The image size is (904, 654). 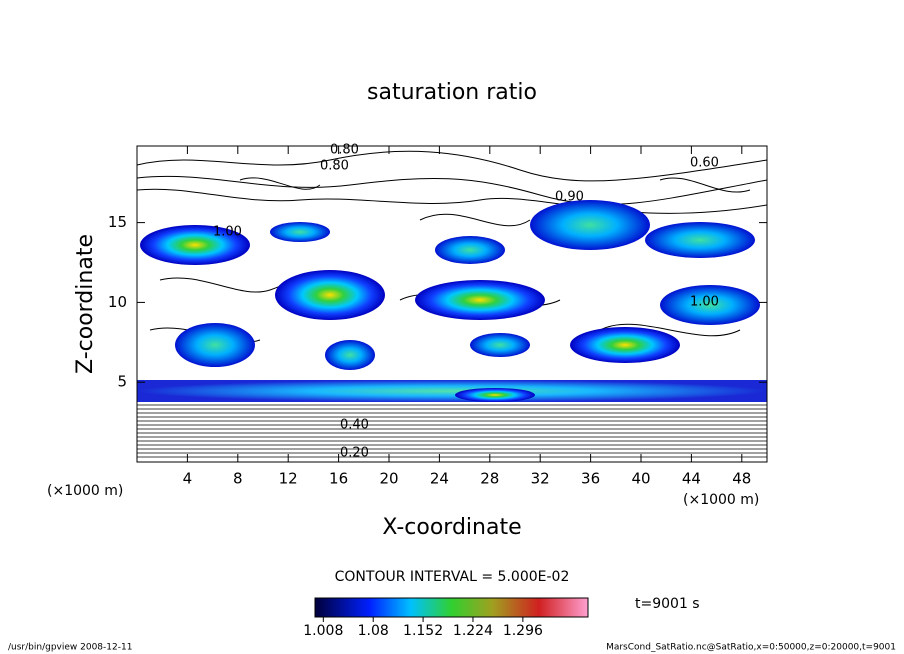 I want to click on contour-label: 0.60, so click(x=704, y=163).